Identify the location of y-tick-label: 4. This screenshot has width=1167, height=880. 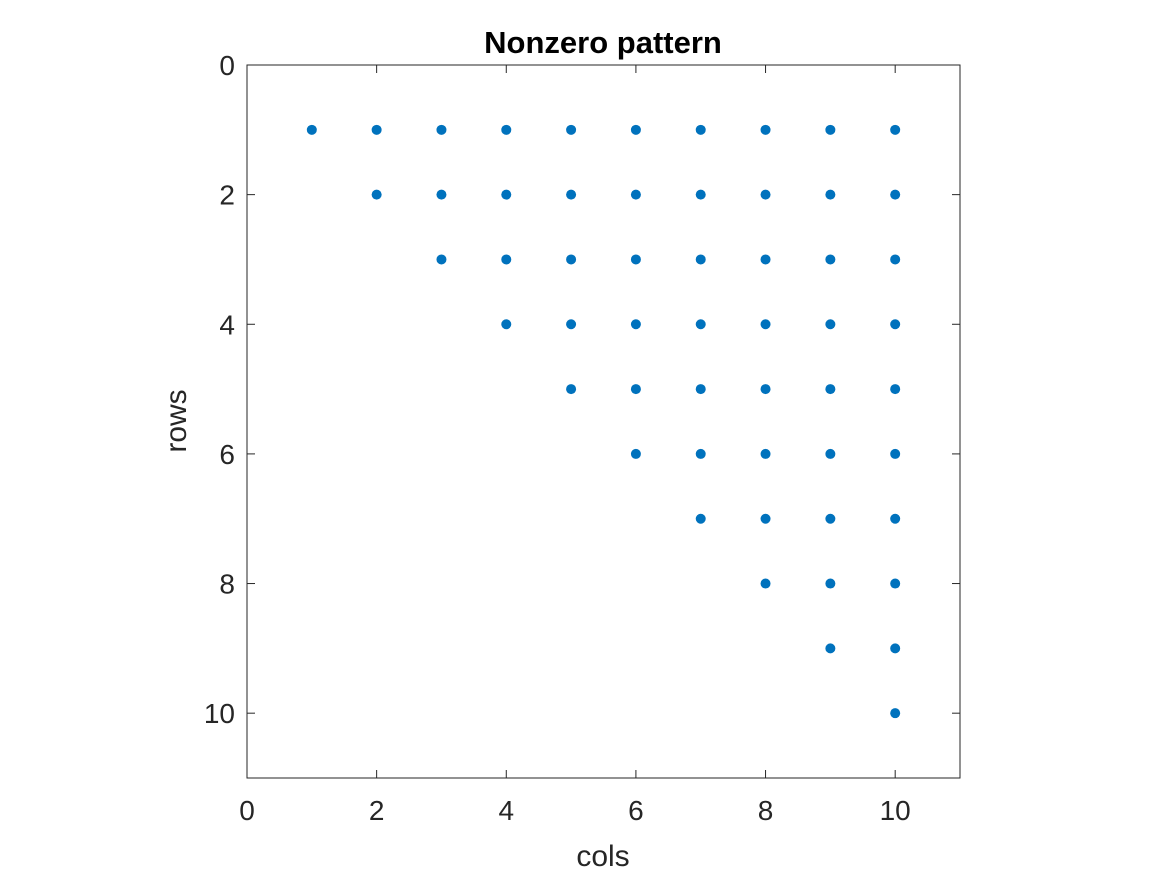
(227, 324).